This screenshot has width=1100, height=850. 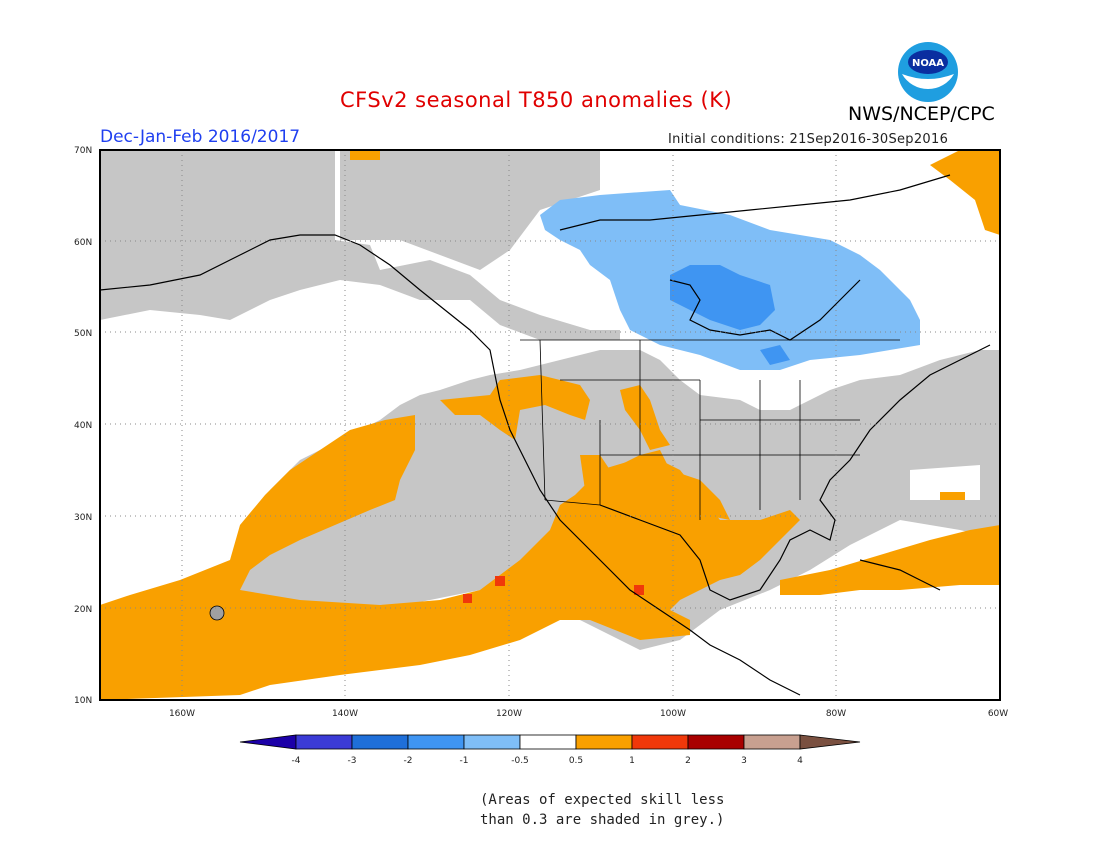 What do you see at coordinates (710, 429) in the screenshot?
I see `political-borders` at bounding box center [710, 429].